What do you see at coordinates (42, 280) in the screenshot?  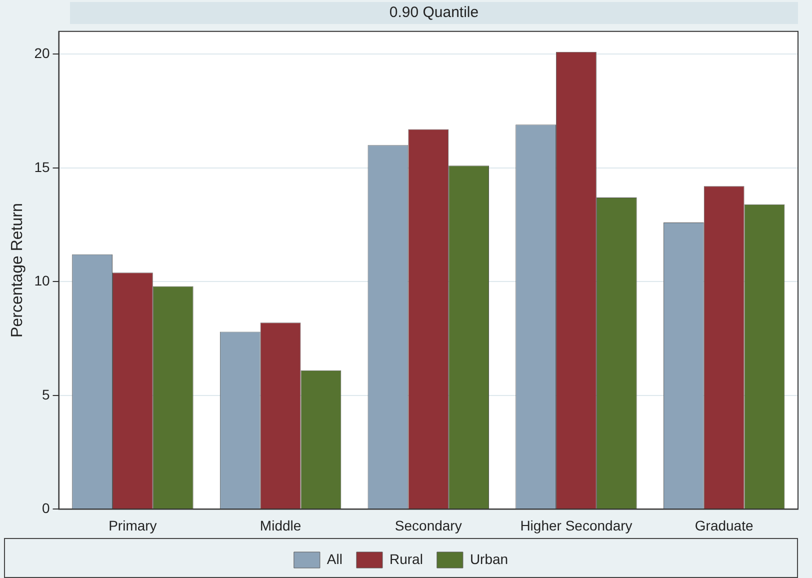 I see `y-tick-label: 10` at bounding box center [42, 280].